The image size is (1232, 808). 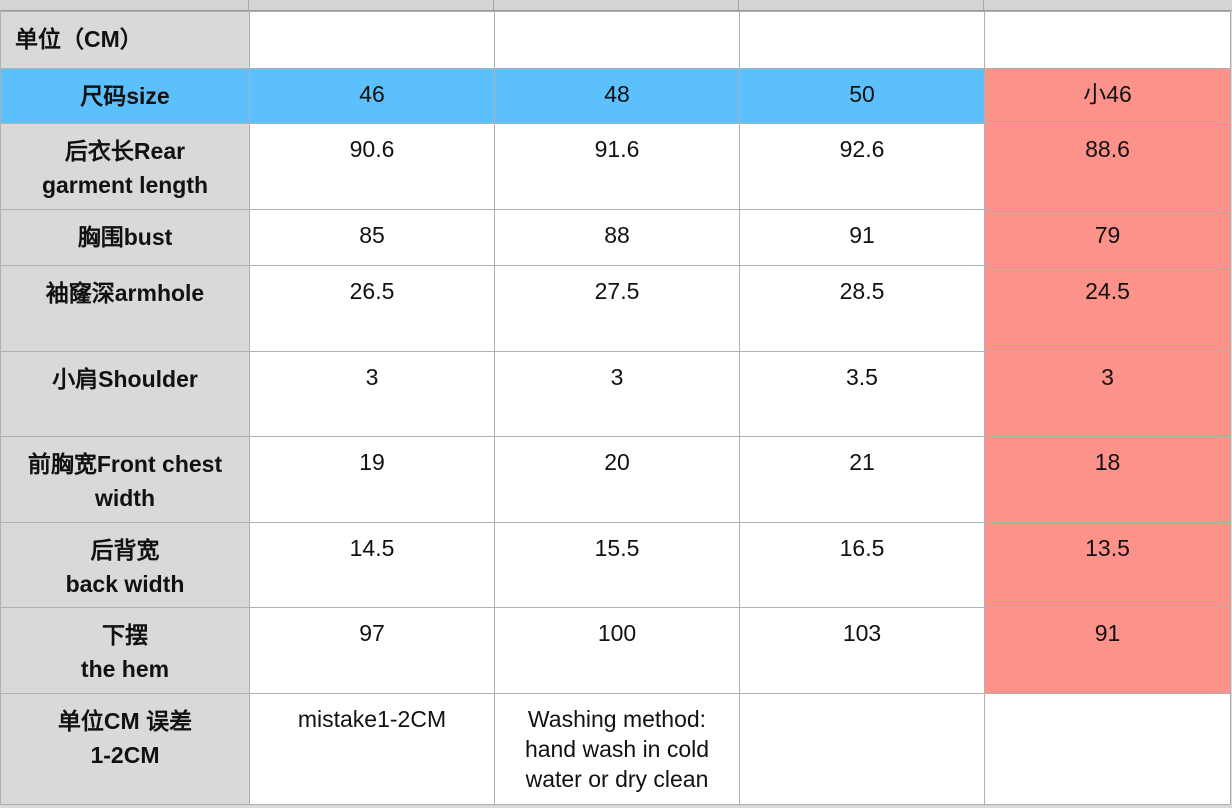 I want to click on table-row: 前胸宽Front chest width 19 20 21 18, so click(x=615, y=479).